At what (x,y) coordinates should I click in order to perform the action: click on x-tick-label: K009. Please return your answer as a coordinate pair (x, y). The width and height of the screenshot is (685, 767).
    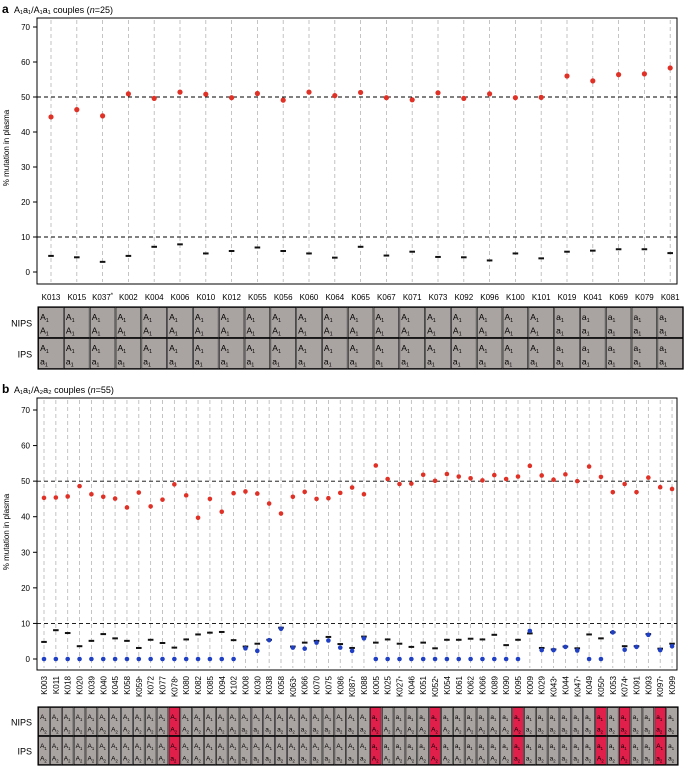
    Looking at the image, I should click on (530, 684).